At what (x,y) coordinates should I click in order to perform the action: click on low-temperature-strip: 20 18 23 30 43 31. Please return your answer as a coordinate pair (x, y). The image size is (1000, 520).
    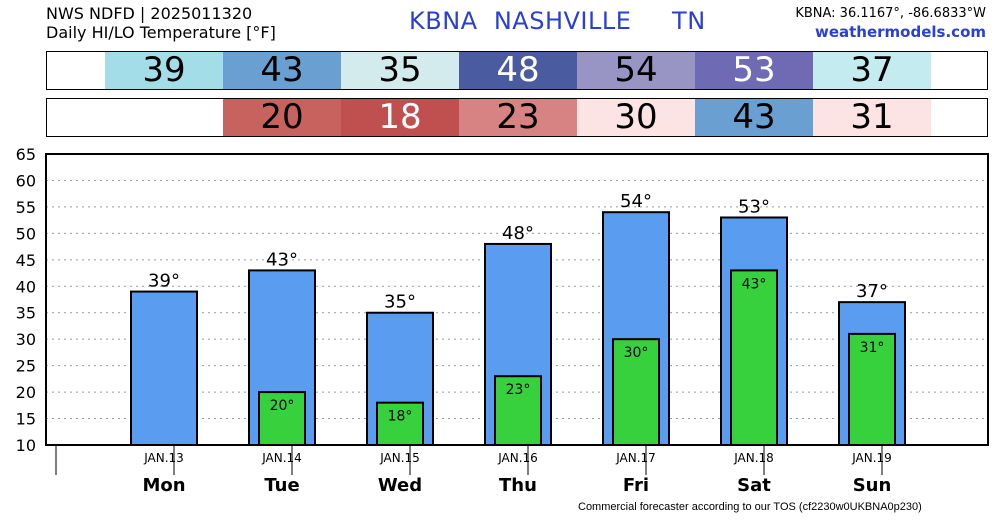
    Looking at the image, I should click on (517, 117).